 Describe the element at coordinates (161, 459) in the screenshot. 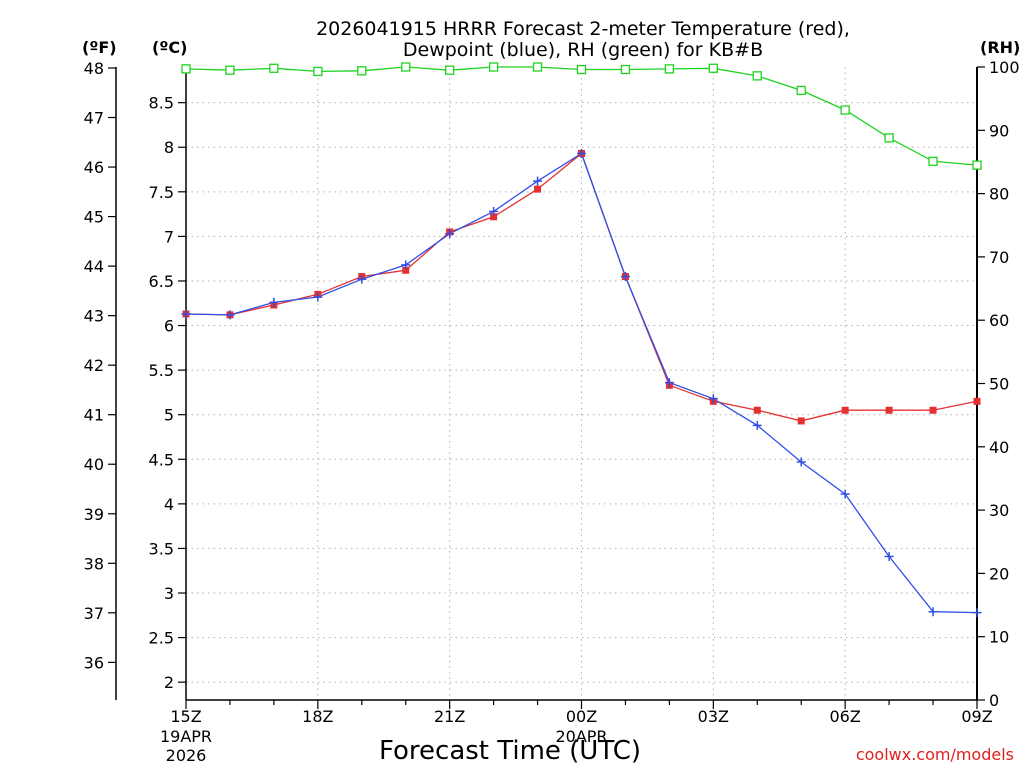

I see `celsius-tick-label: 4.5` at that location.